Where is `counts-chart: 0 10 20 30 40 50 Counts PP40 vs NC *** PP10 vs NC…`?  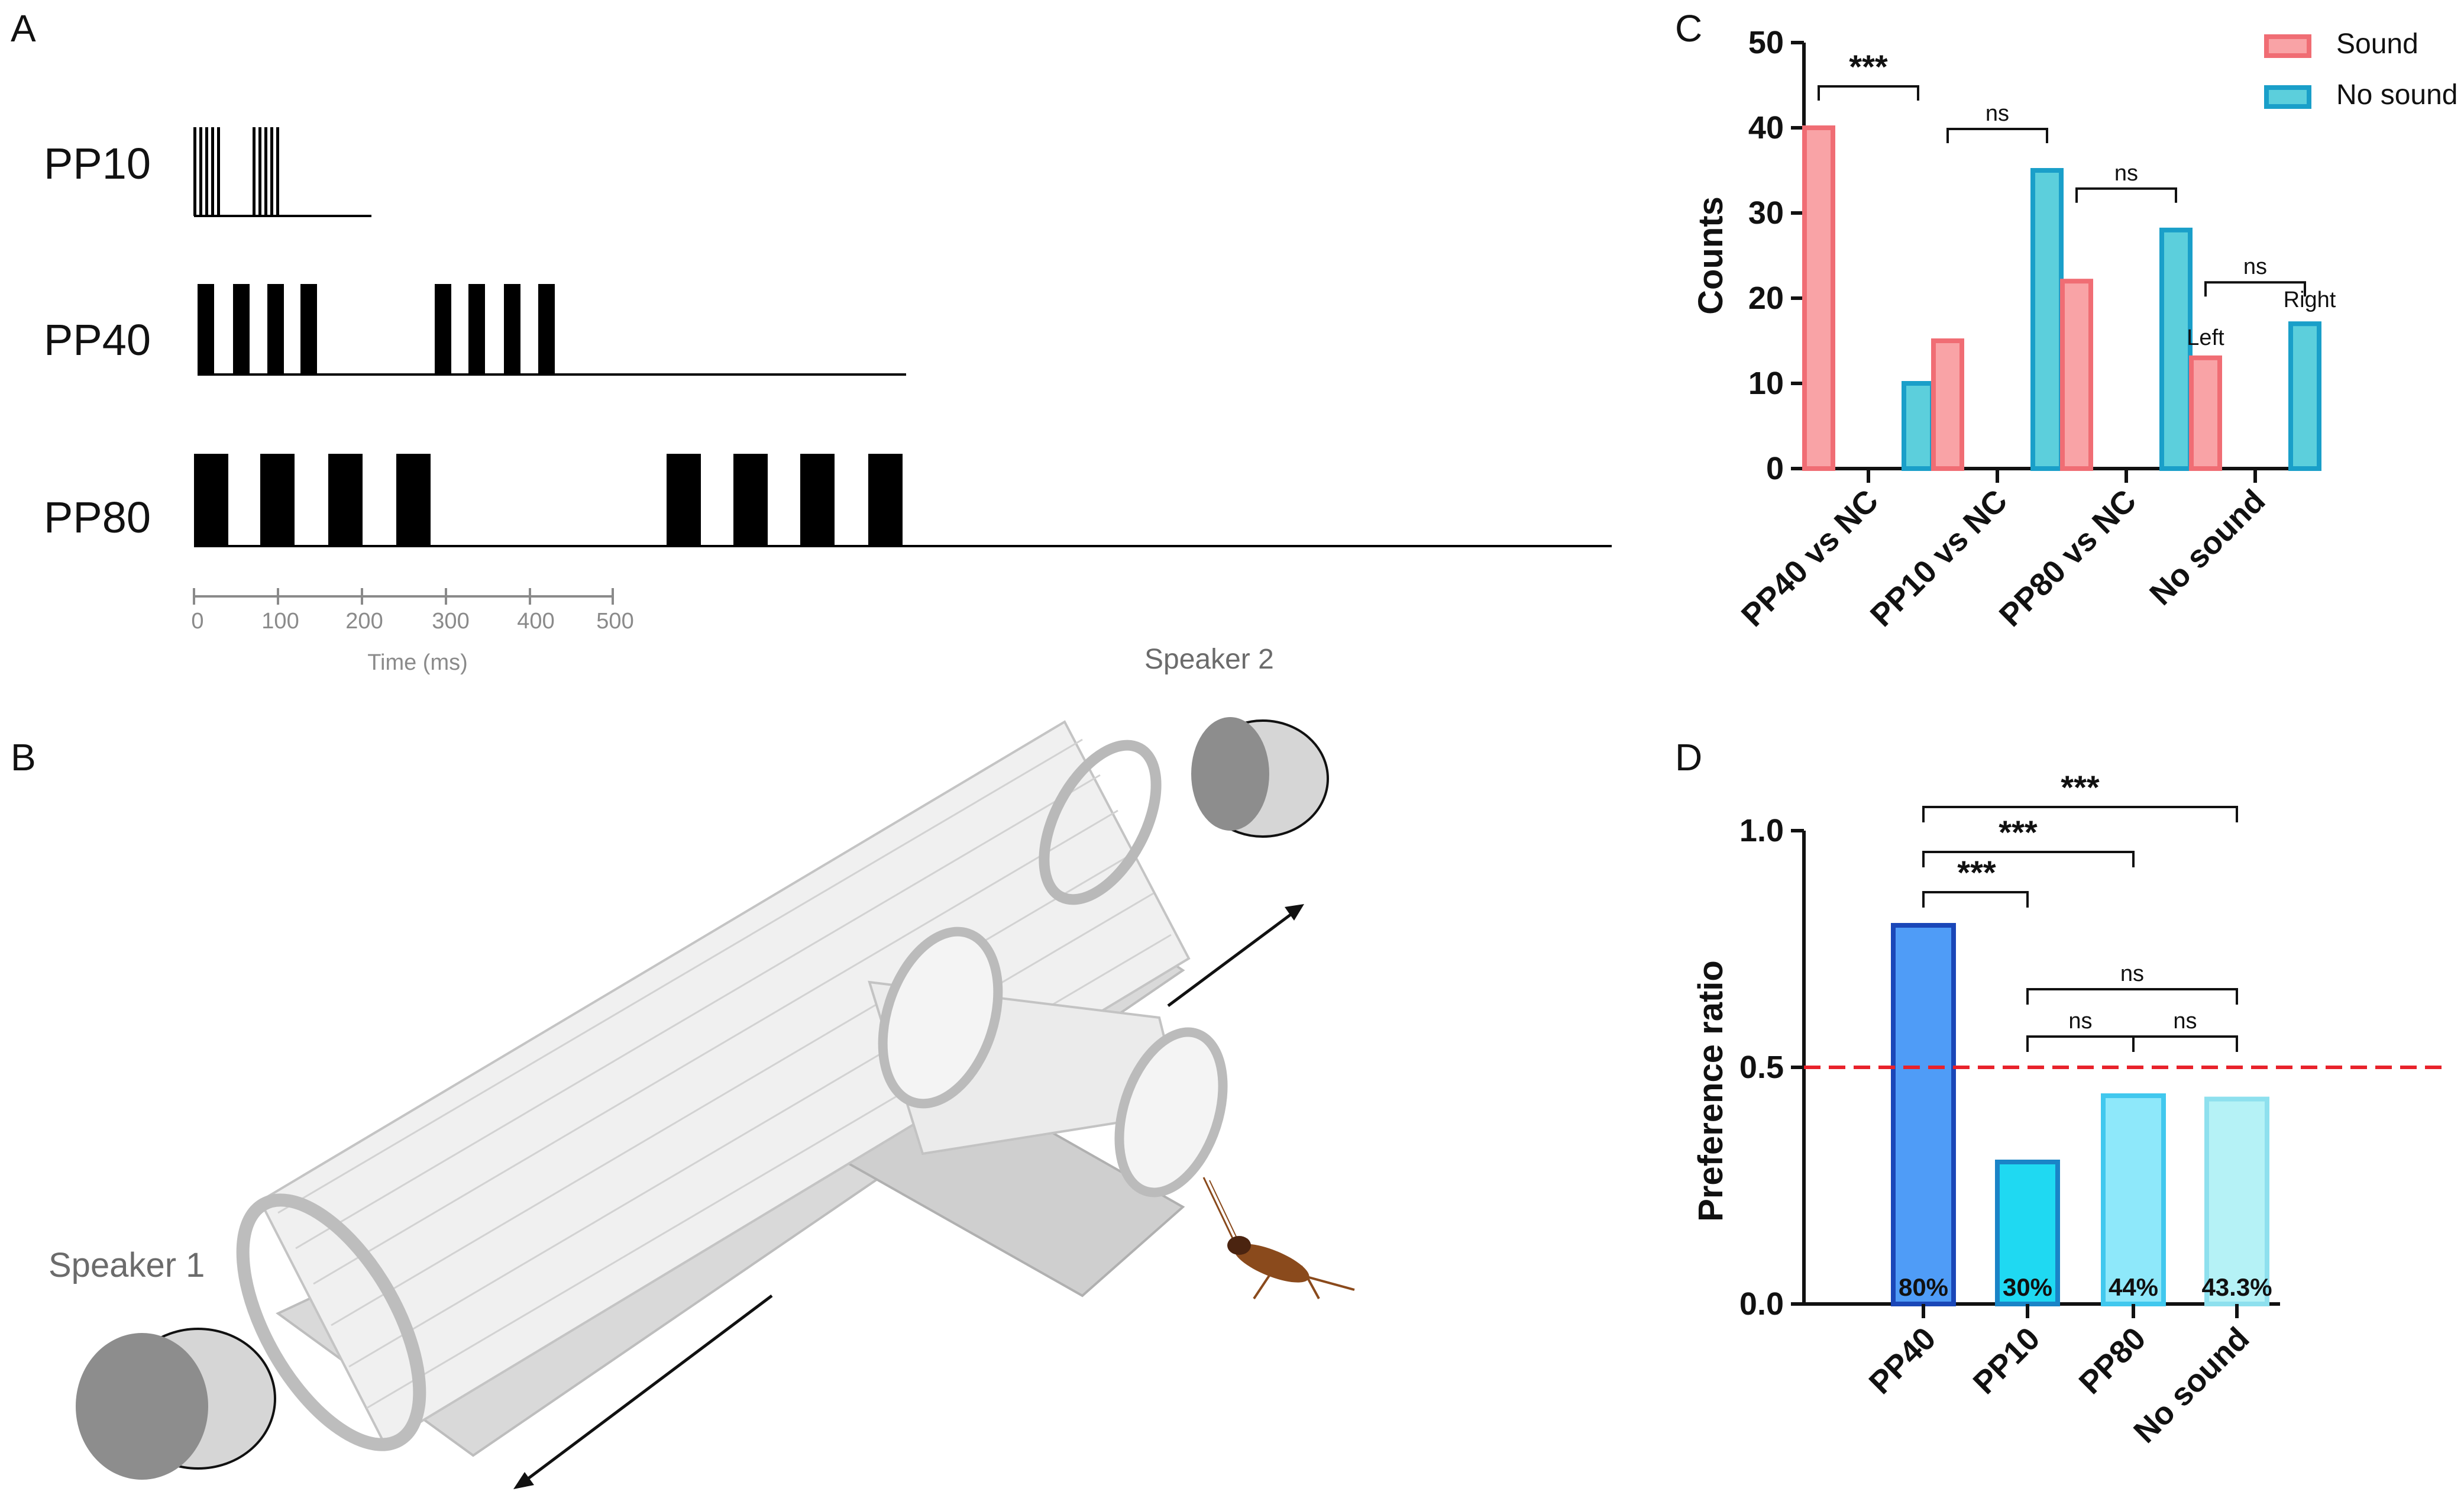 counts-chart: 0 10 20 30 40 50 Counts PP40 vs NC *** PP10 vs NC… is located at coordinates (2074, 329).